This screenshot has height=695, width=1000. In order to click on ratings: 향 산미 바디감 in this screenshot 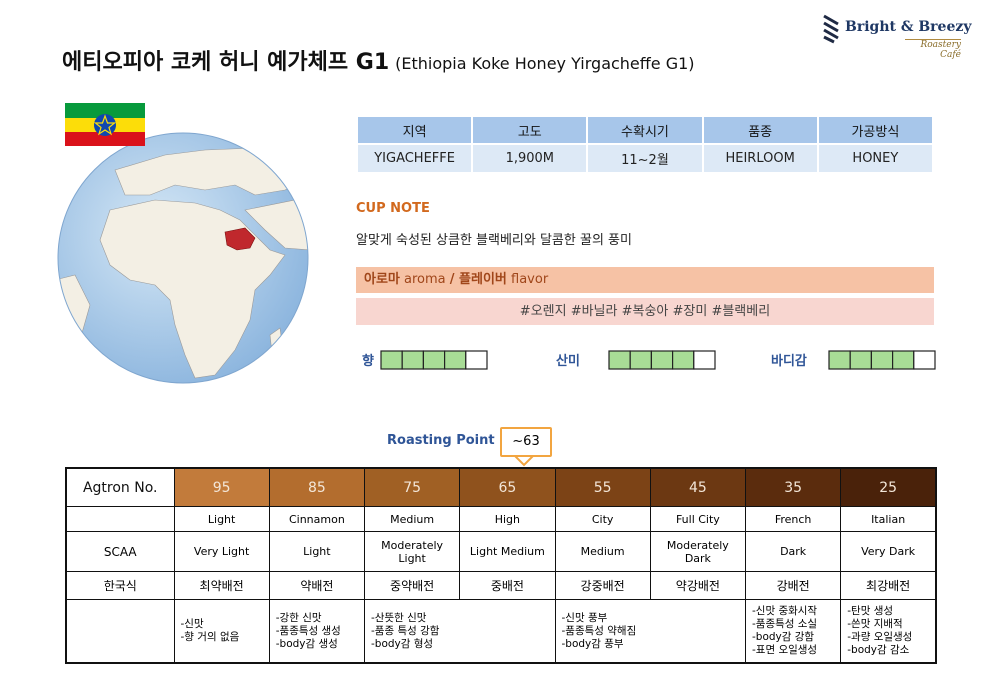, I will do `click(649, 360)`.